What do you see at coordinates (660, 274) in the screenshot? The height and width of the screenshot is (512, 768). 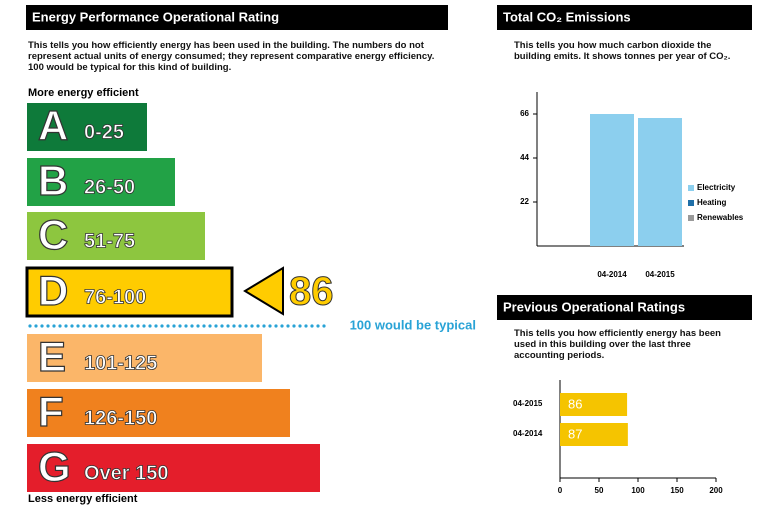 I see `x-tick-label: 04-2015` at bounding box center [660, 274].